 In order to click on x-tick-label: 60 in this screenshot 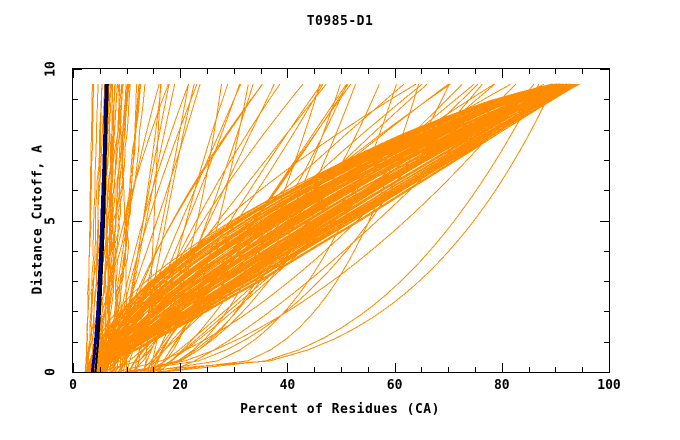, I will do `click(394, 385)`.